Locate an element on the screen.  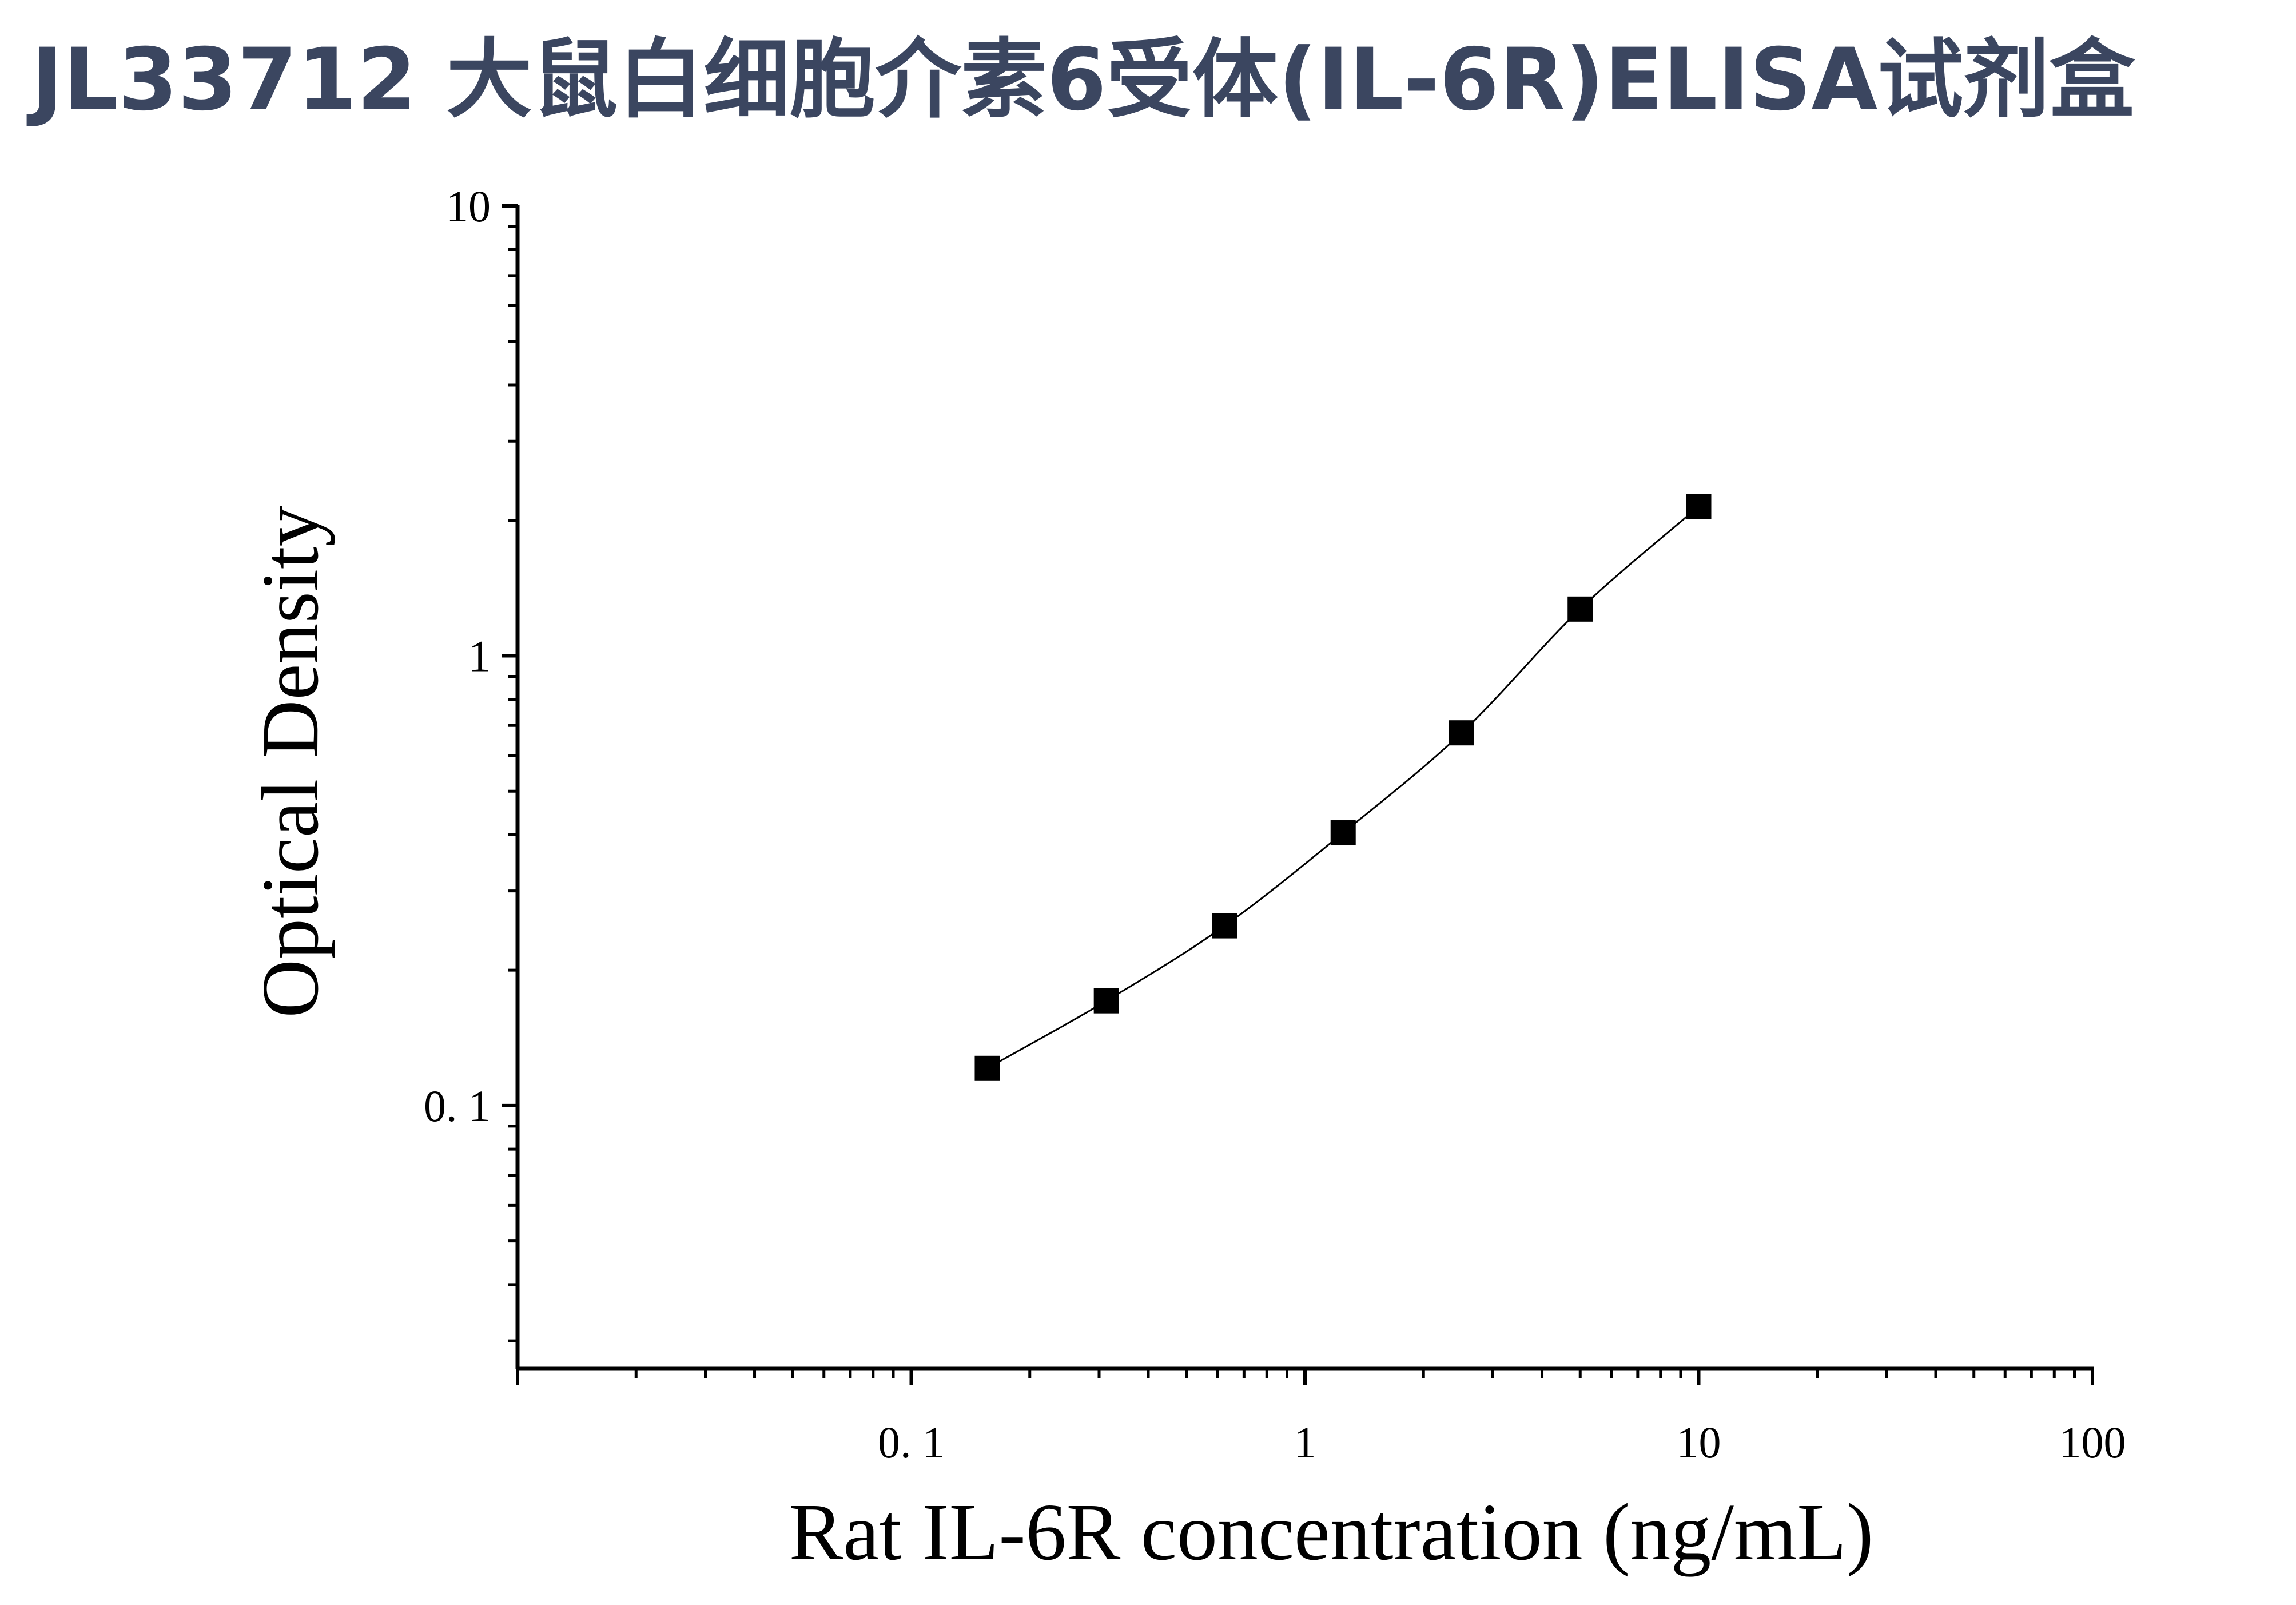
x-tick-label: 0. 1 is located at coordinates (911, 1442).